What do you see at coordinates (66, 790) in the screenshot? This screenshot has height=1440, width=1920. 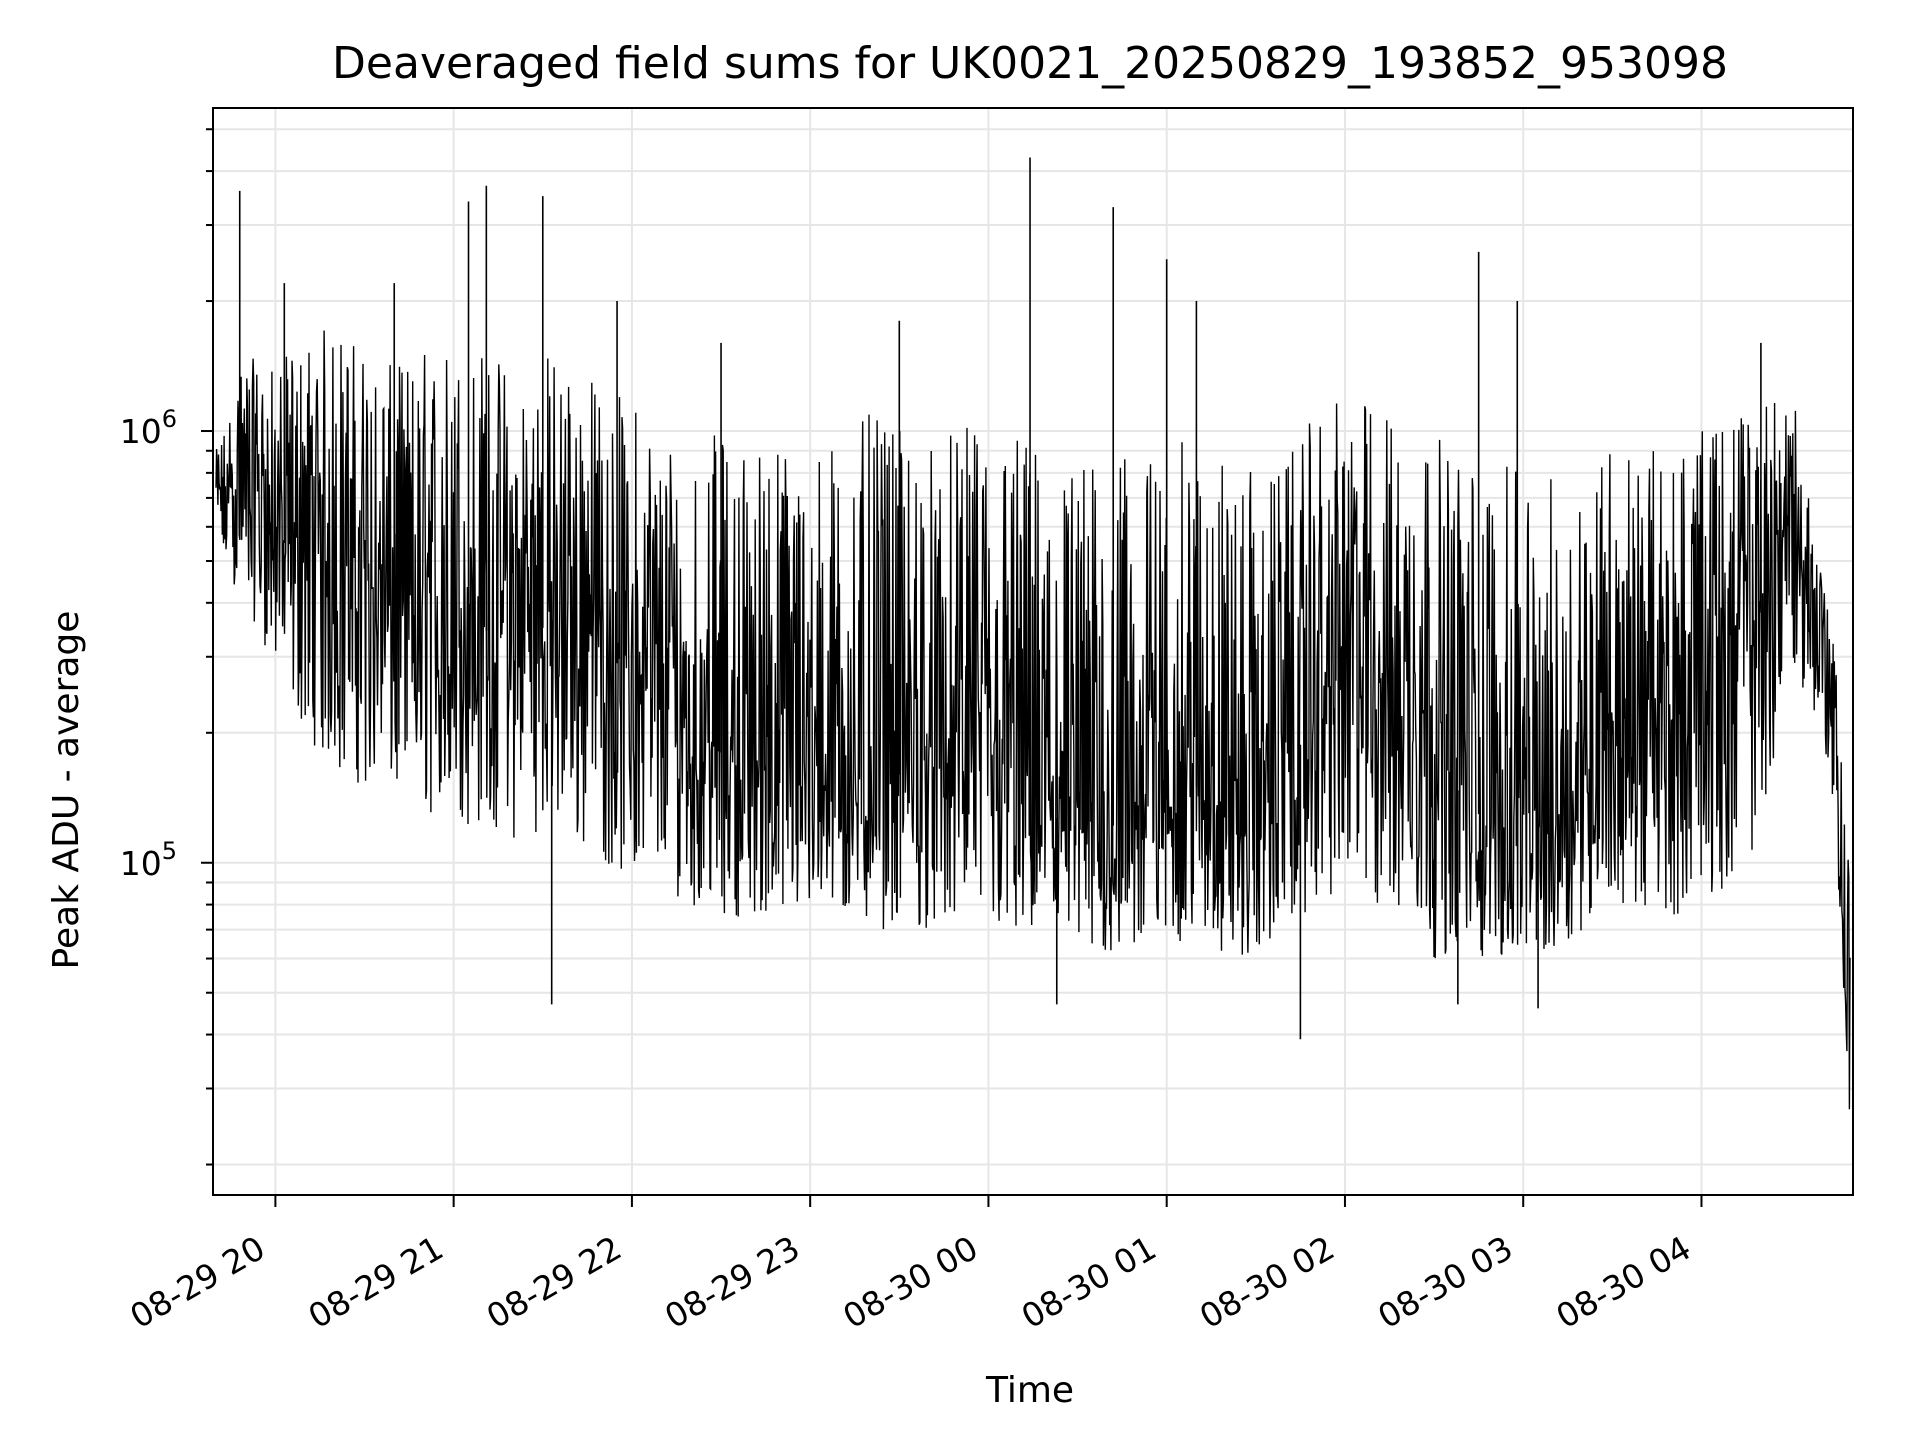 I see `y-axis-label: Peak ADU - average` at bounding box center [66, 790].